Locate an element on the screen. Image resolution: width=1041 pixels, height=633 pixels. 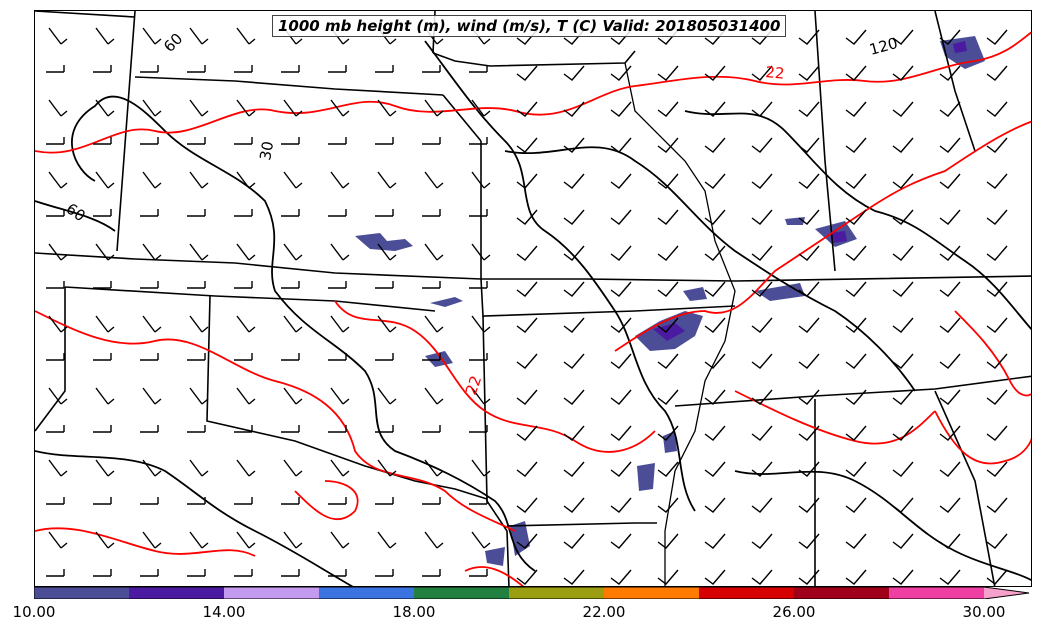
colorbar-extension is located at coordinates (1006, 593).